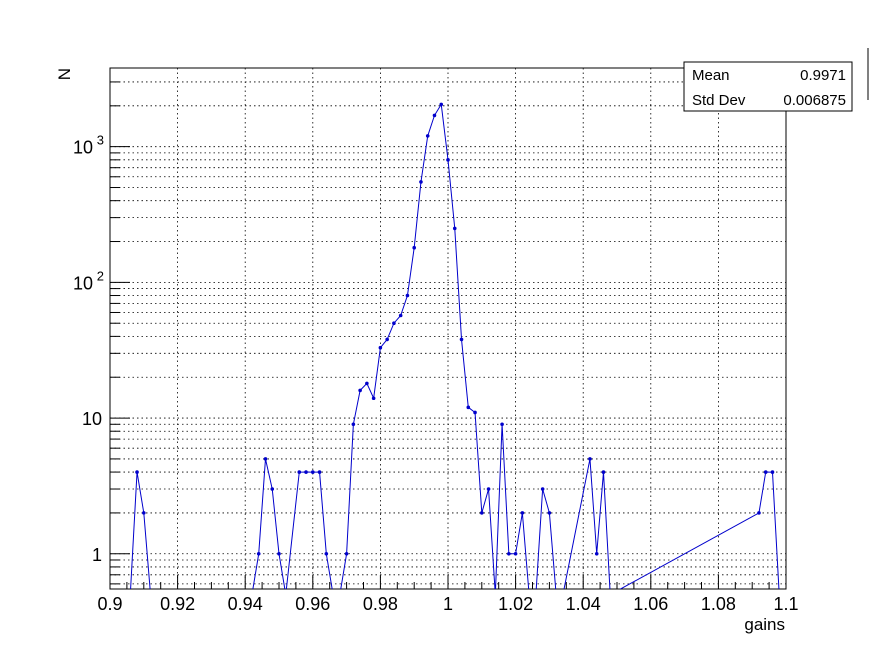 This screenshot has width=896, height=672. What do you see at coordinates (814, 100) in the screenshot?
I see `stats-std-value: 0.006875` at bounding box center [814, 100].